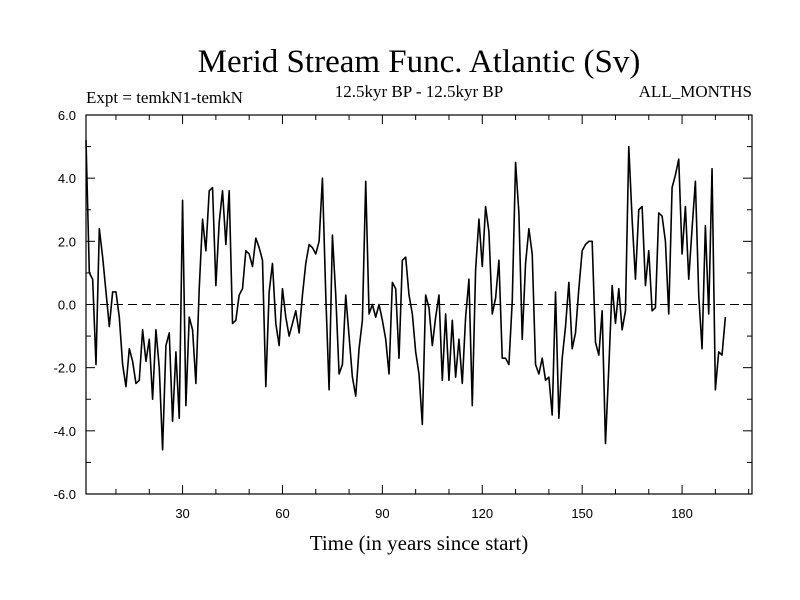 This screenshot has height=600, width=800. What do you see at coordinates (67, 241) in the screenshot?
I see `y-tick-label: 2.0` at bounding box center [67, 241].